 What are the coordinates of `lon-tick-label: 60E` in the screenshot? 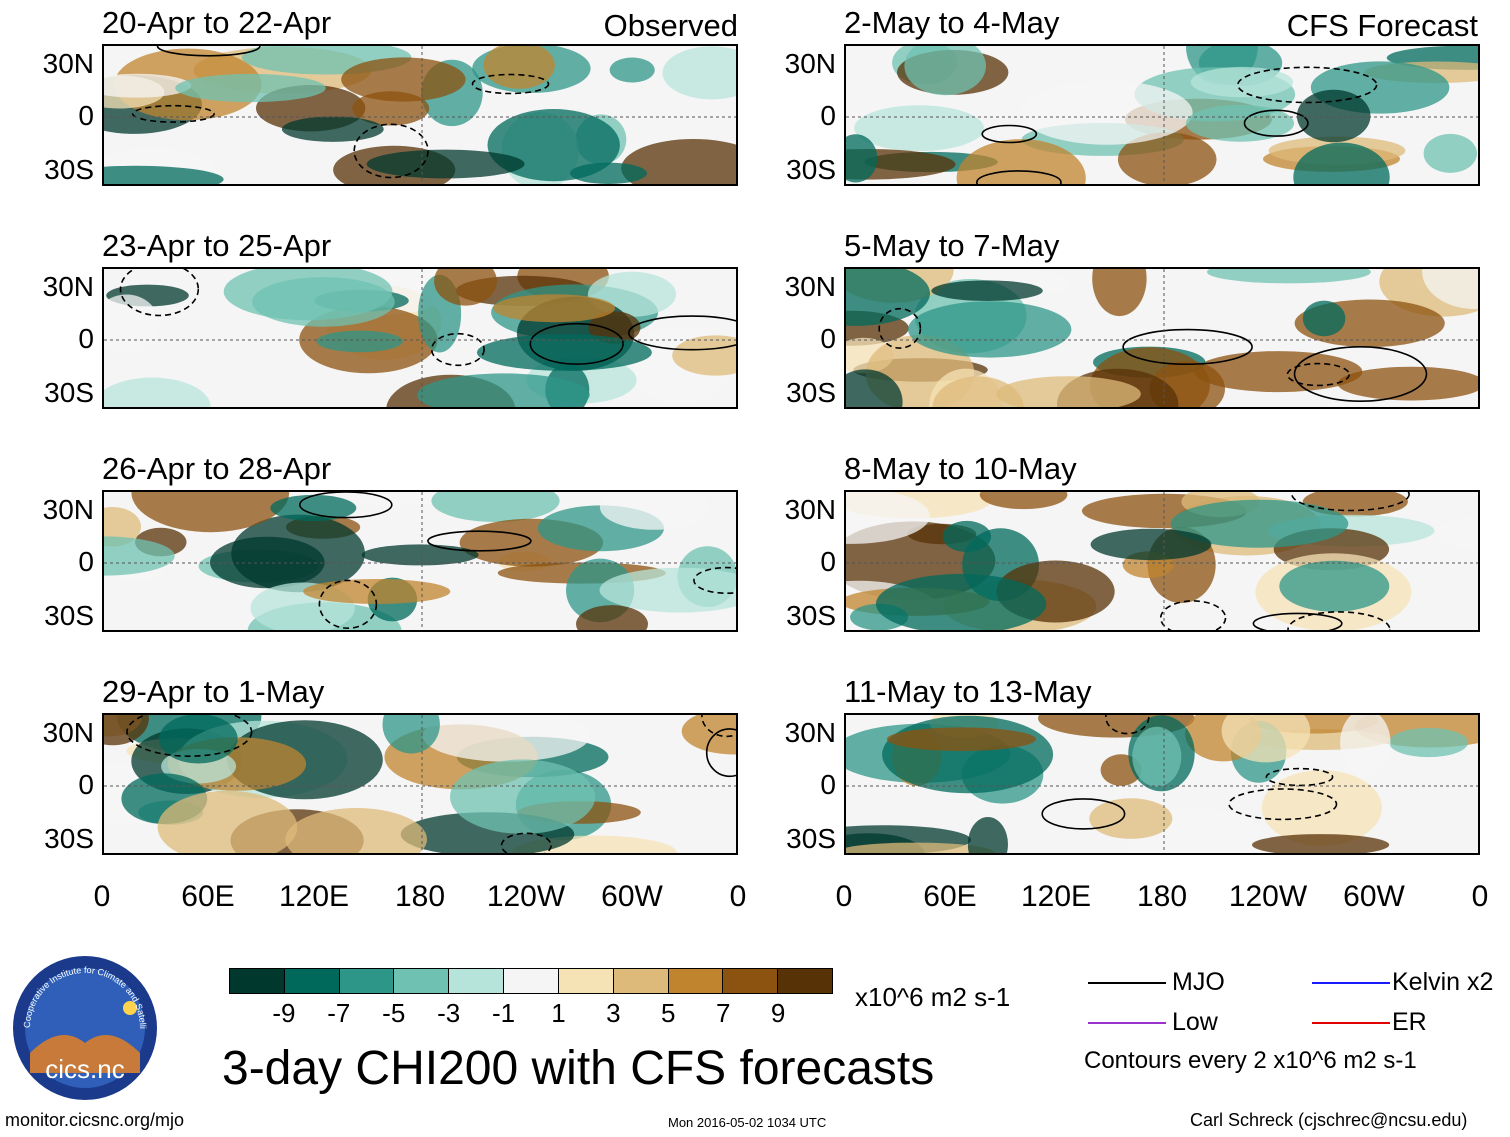 It's located at (208, 896).